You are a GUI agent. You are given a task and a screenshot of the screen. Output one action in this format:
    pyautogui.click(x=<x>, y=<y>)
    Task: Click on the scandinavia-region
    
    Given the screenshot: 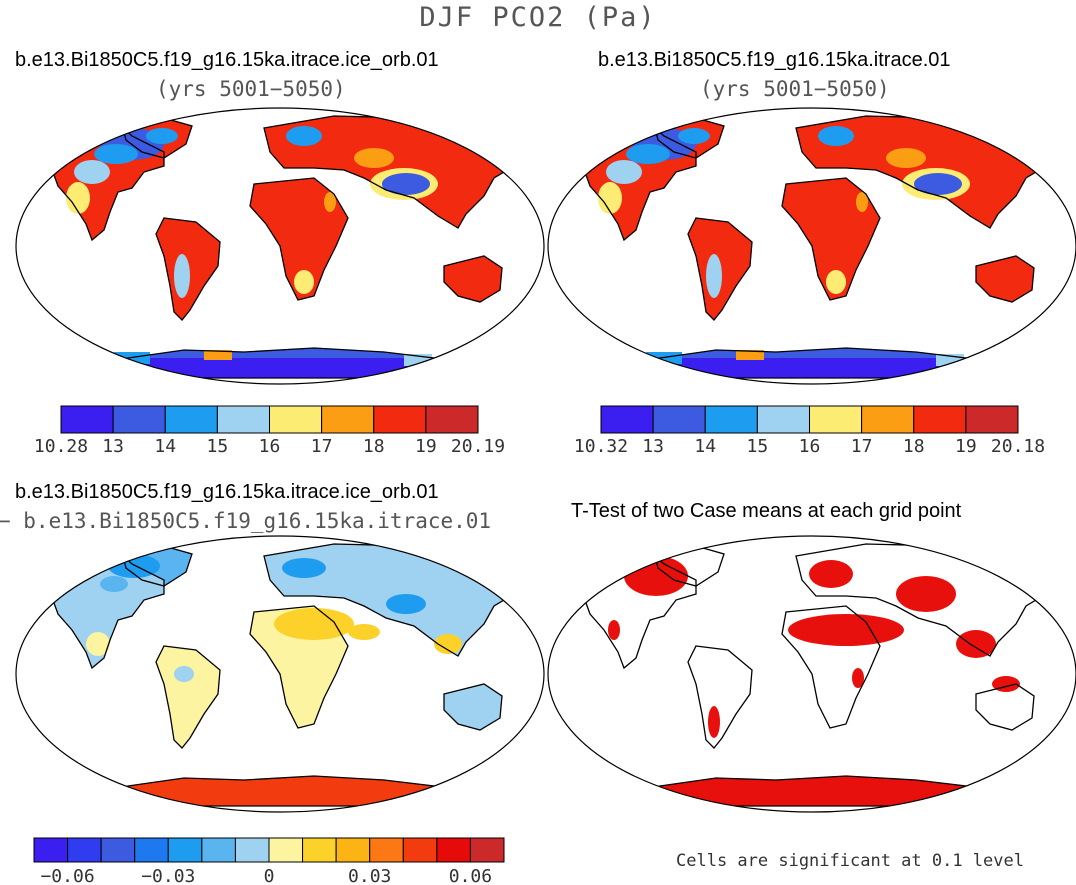 What is the action you would take?
    pyautogui.click(x=836, y=136)
    